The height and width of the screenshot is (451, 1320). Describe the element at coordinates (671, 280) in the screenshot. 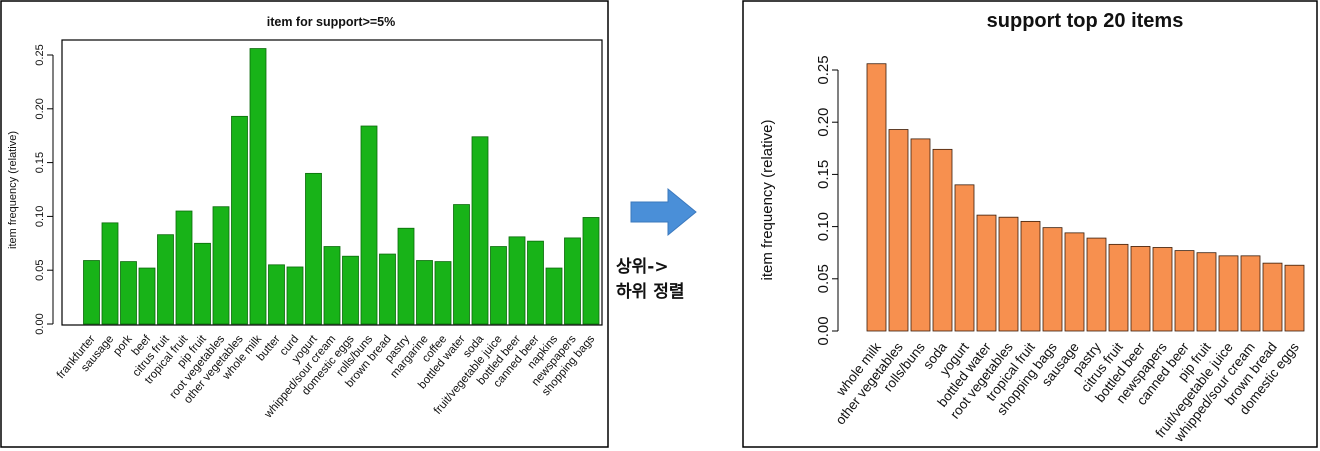

I see `sort-caption: 상위-> 하위 정렬` at that location.